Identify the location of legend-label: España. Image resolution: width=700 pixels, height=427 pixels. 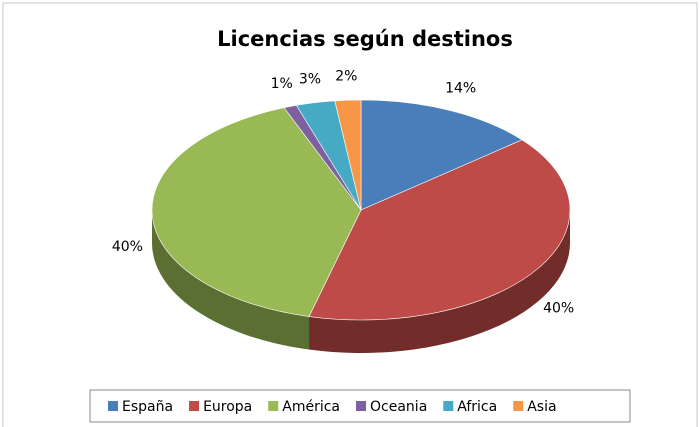
(147, 407).